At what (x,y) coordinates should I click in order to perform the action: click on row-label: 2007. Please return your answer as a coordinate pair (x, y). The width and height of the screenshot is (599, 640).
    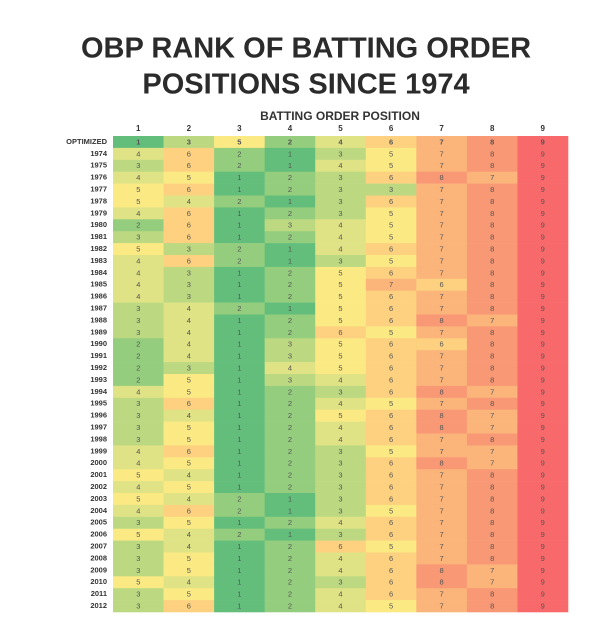
    Looking at the image, I should click on (98, 546).